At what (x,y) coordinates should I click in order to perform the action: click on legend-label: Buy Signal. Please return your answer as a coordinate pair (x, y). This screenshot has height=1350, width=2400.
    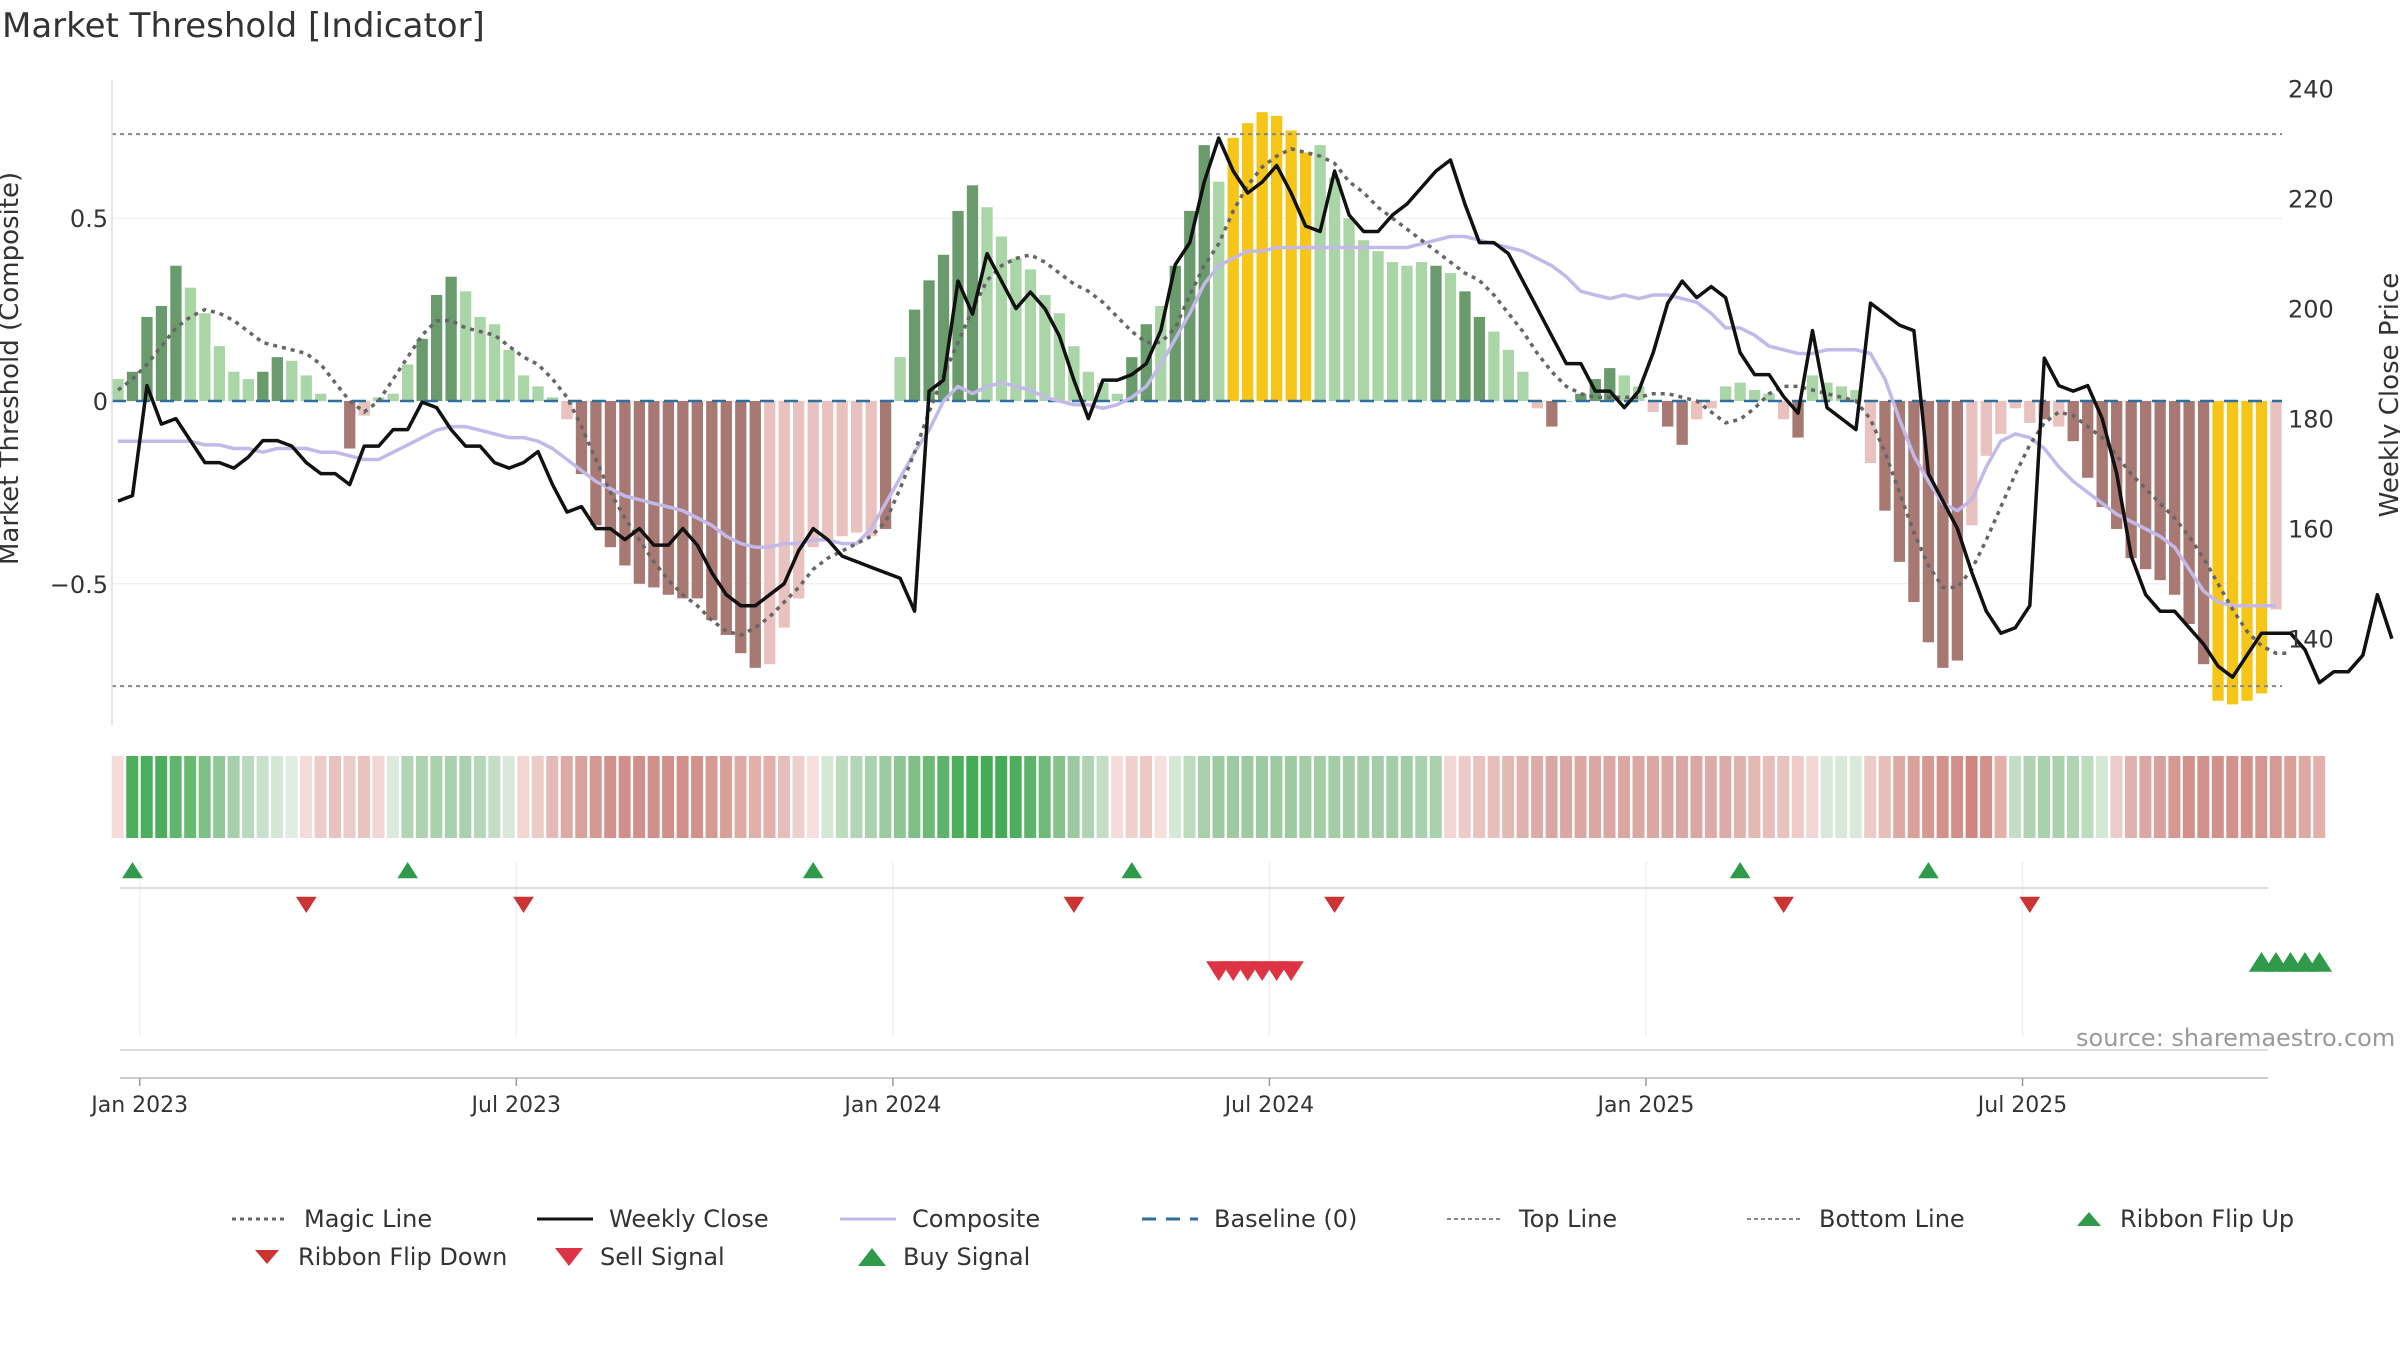
    Looking at the image, I should click on (967, 1257).